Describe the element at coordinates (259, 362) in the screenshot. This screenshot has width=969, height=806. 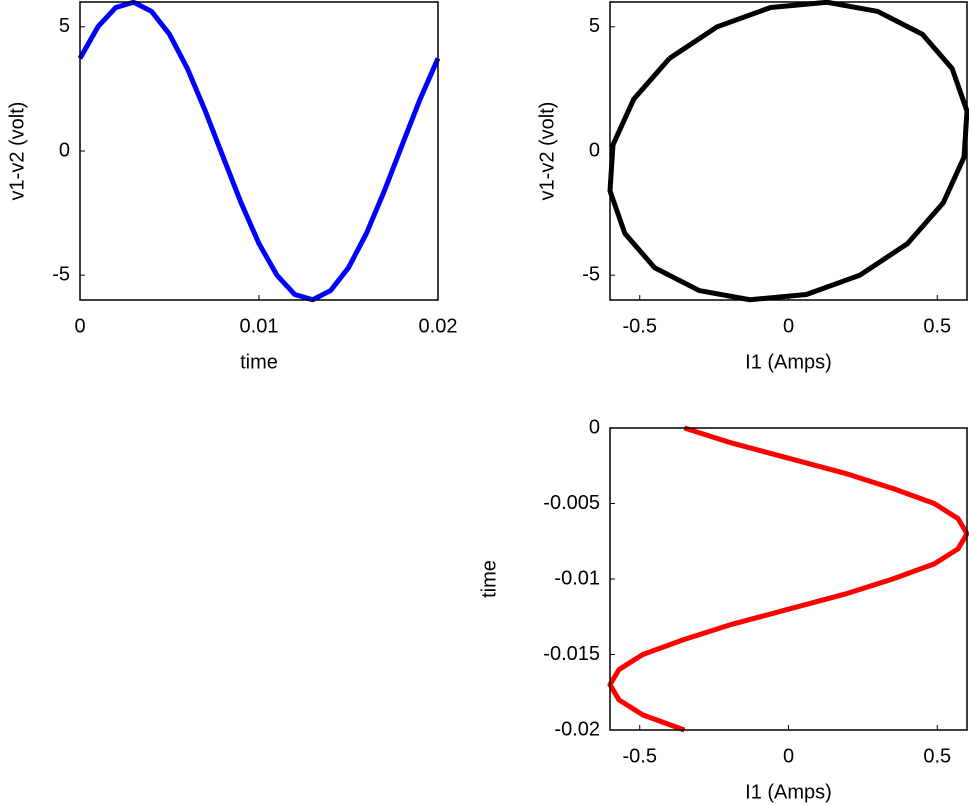
I see `x-axis-label: time` at that location.